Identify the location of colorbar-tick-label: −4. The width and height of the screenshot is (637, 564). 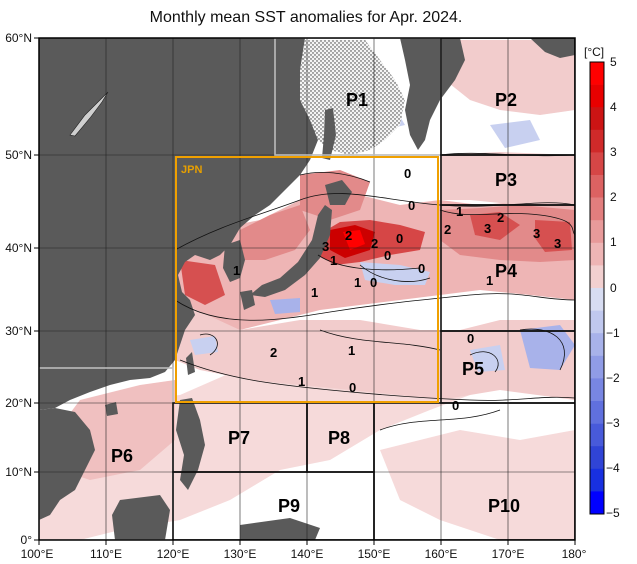
(613, 468).